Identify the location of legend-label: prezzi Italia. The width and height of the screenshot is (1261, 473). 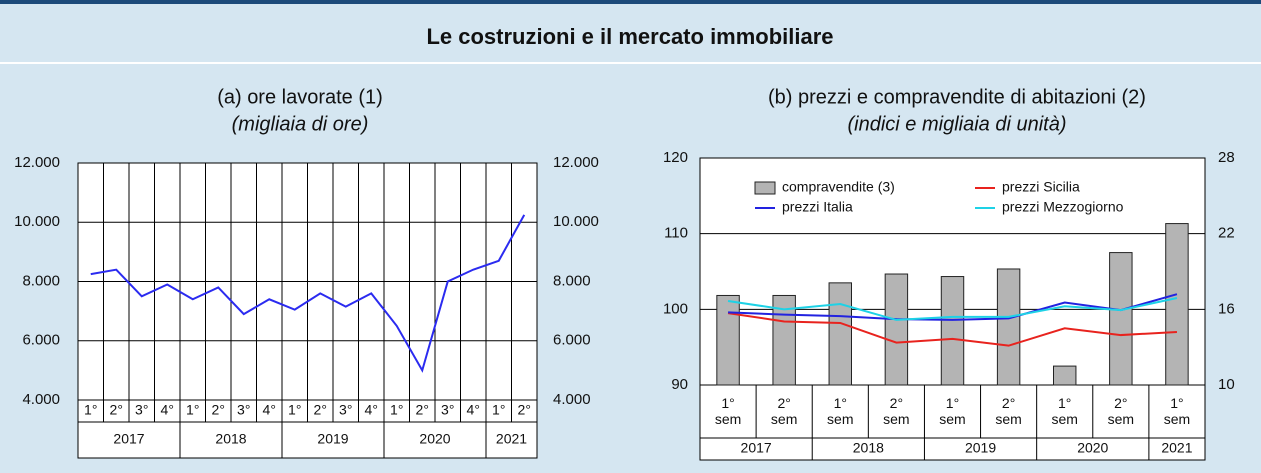
(817, 207).